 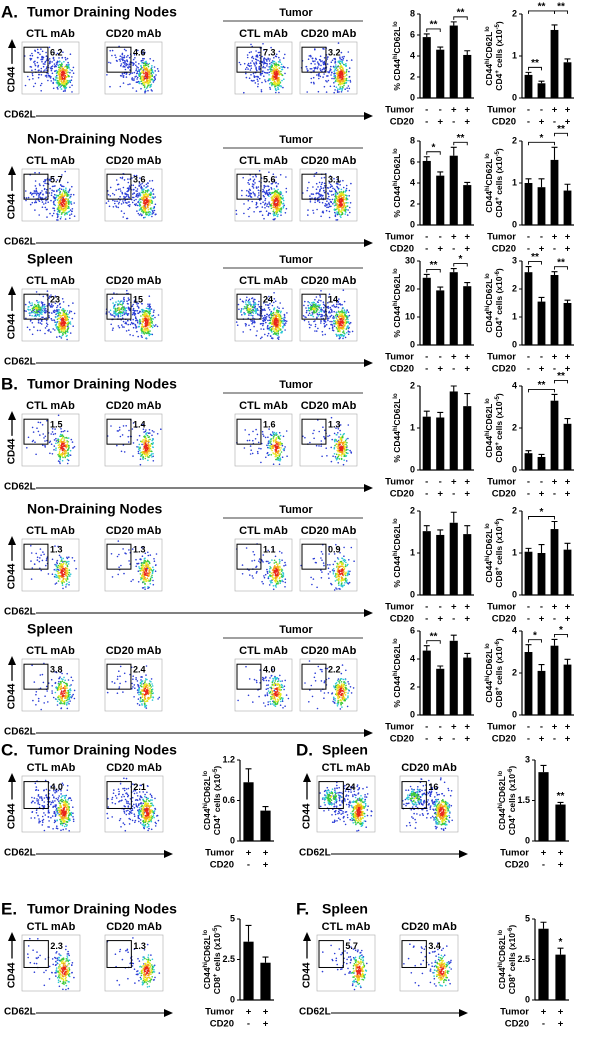 I want to click on arrow-head, so click(x=368, y=116).